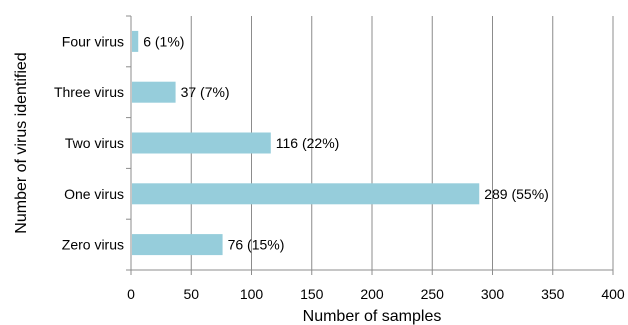 The image size is (628, 325). Describe the element at coordinates (256, 245) in the screenshot. I see `data-label: 76 (15%)` at that location.